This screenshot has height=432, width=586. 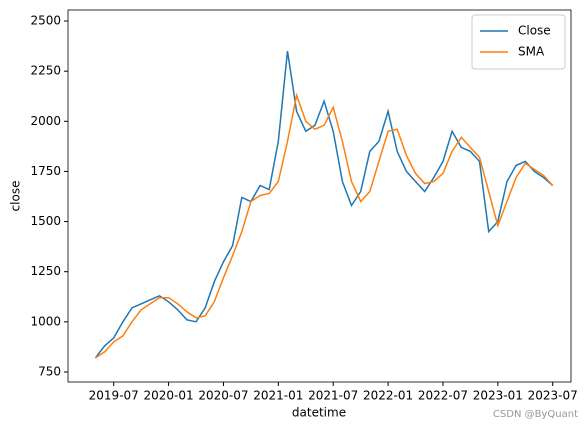 What do you see at coordinates (45, 321) in the screenshot?
I see `y-tick-label: 1000` at bounding box center [45, 321].